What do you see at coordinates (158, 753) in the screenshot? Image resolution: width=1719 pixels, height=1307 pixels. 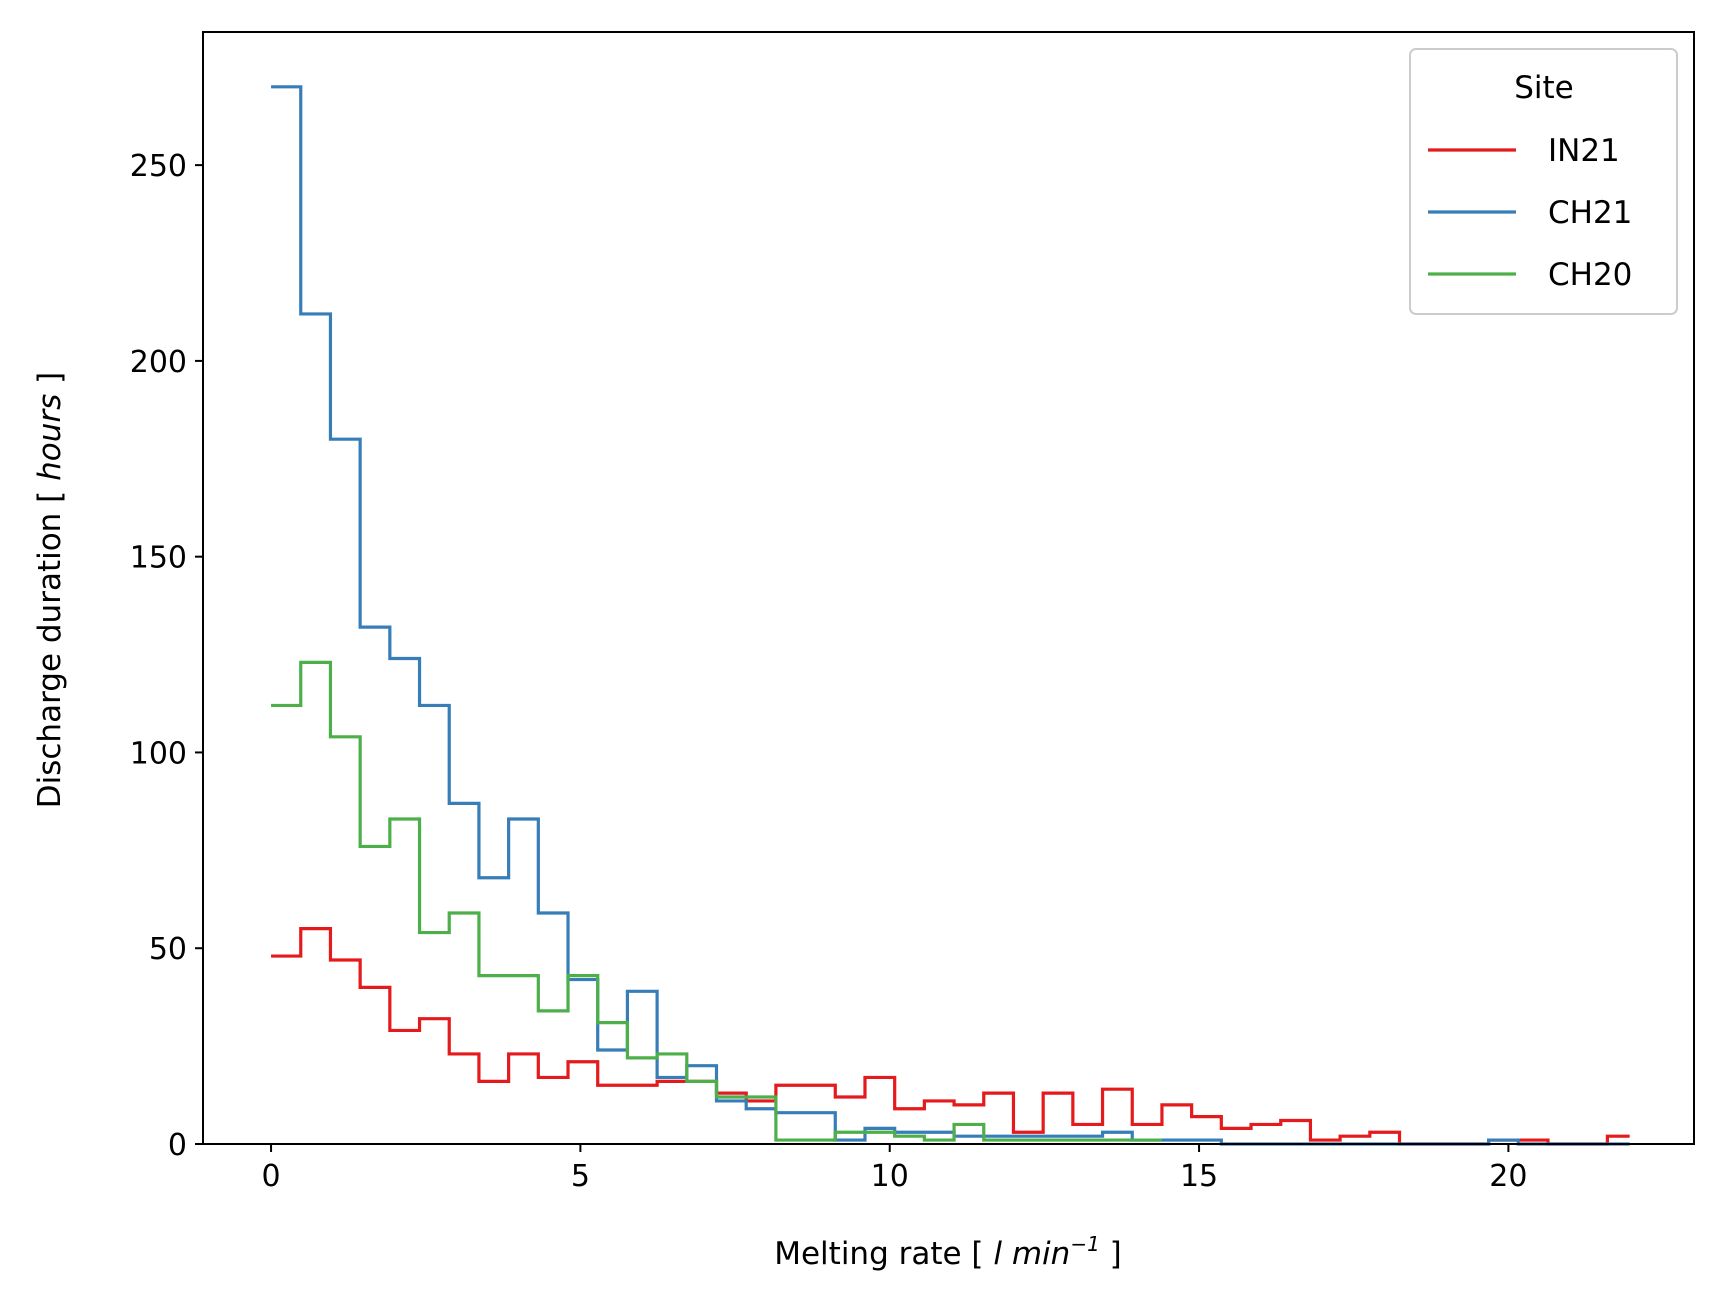 I see `y-tick-label: 100` at bounding box center [158, 753].